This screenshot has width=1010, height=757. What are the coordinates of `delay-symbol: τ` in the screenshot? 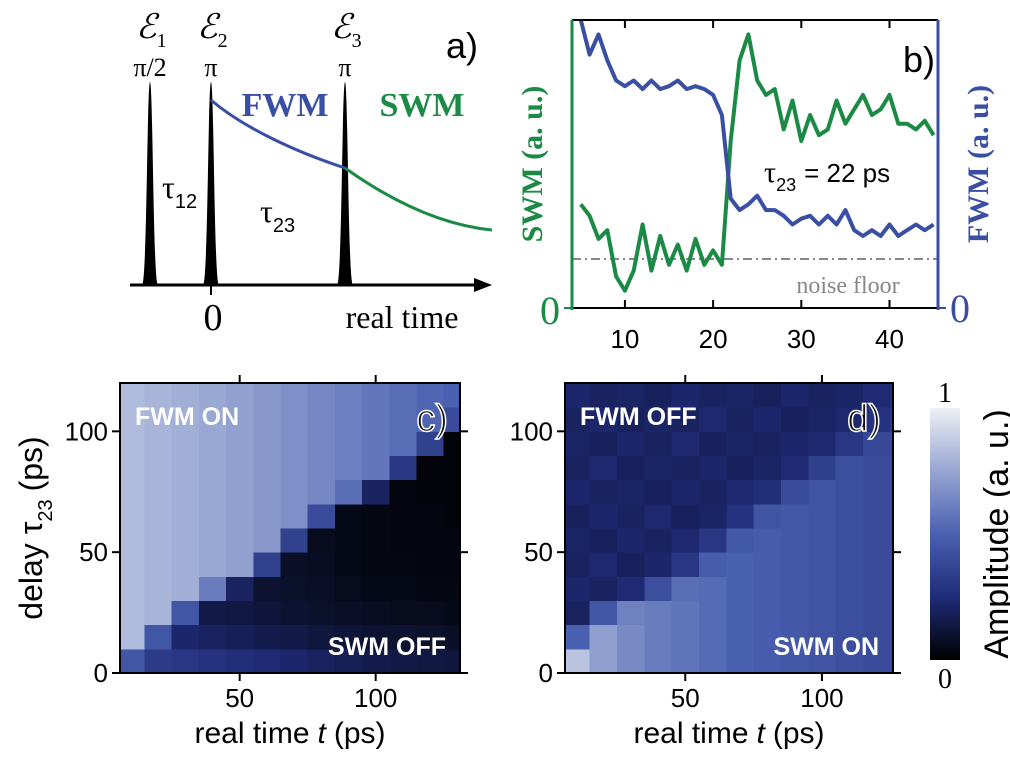 It's located at (266, 211).